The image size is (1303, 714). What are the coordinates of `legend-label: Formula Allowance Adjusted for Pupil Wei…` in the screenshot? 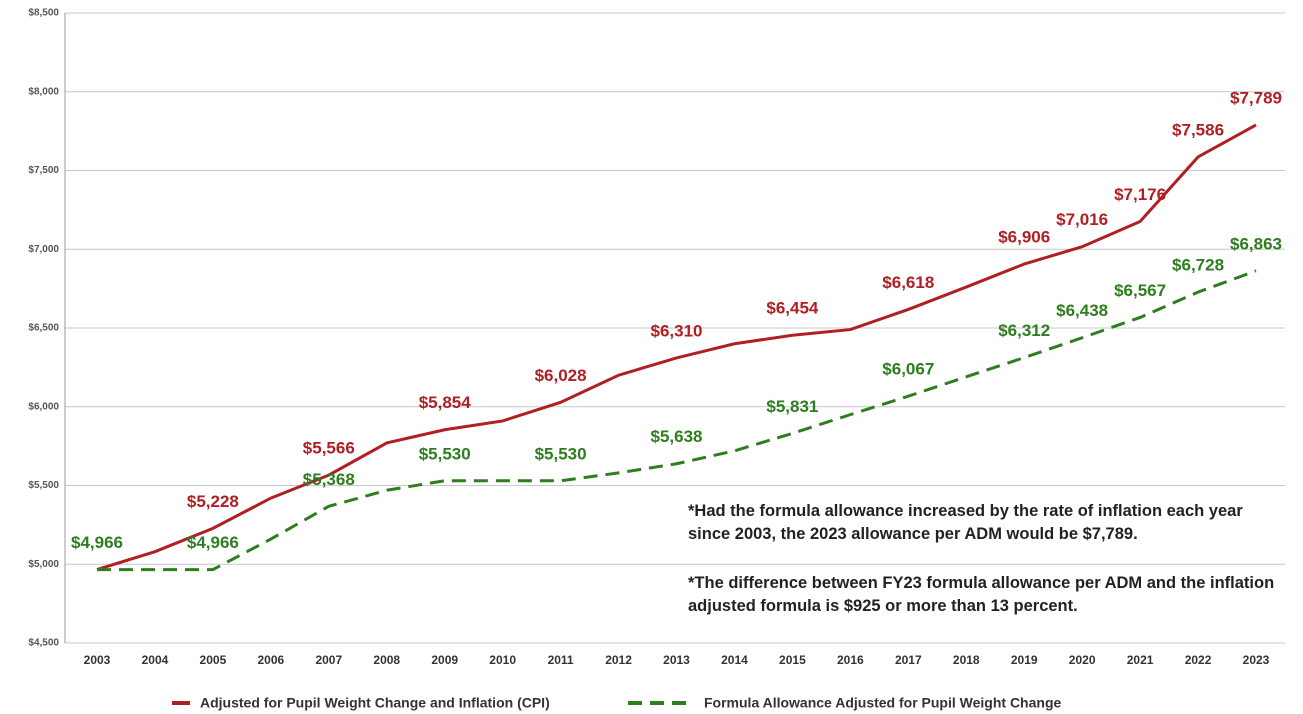 It's located at (882, 703).